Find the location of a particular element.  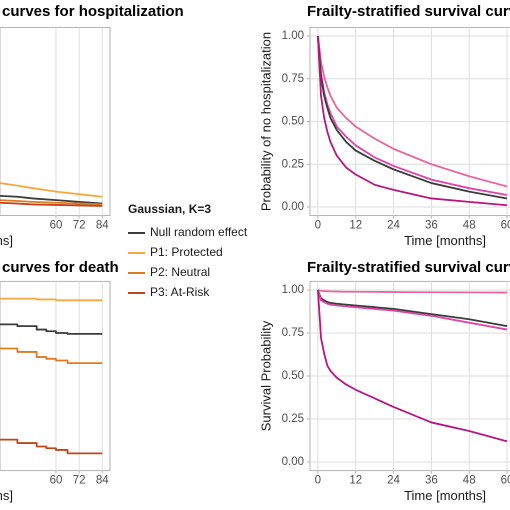

chart-title: curves for death is located at coordinates (60, 267).